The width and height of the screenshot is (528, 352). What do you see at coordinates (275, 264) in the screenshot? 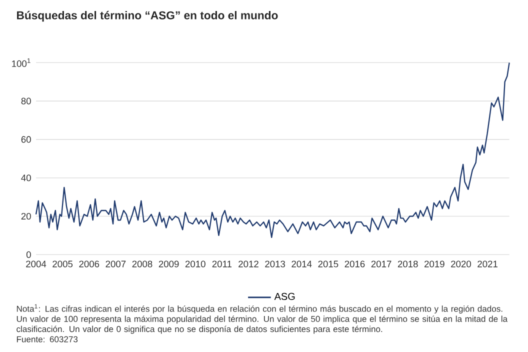
I see `x-tick-label: 2013` at bounding box center [275, 264].